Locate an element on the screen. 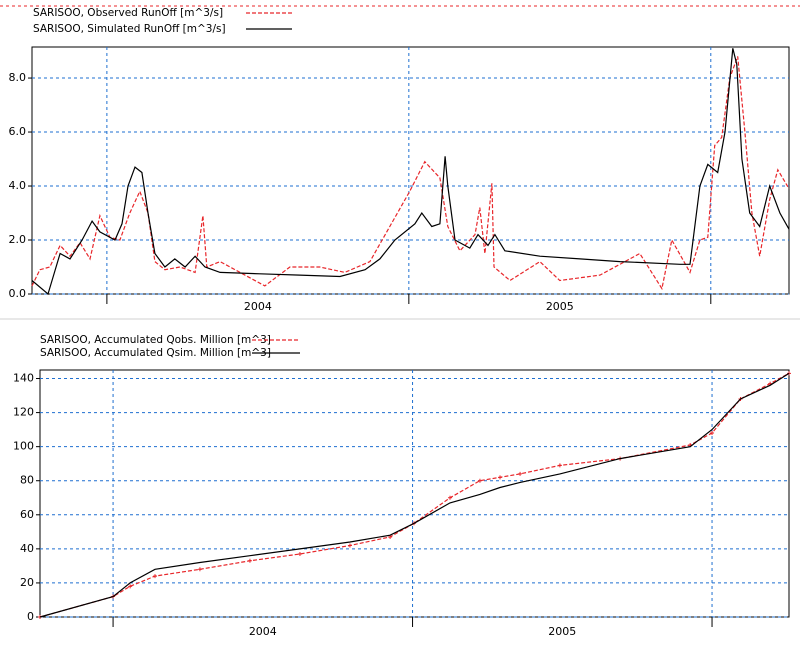 The image size is (800, 649). legend-label: SARISOO, Simulated RunOff [m^3/s] is located at coordinates (129, 29).